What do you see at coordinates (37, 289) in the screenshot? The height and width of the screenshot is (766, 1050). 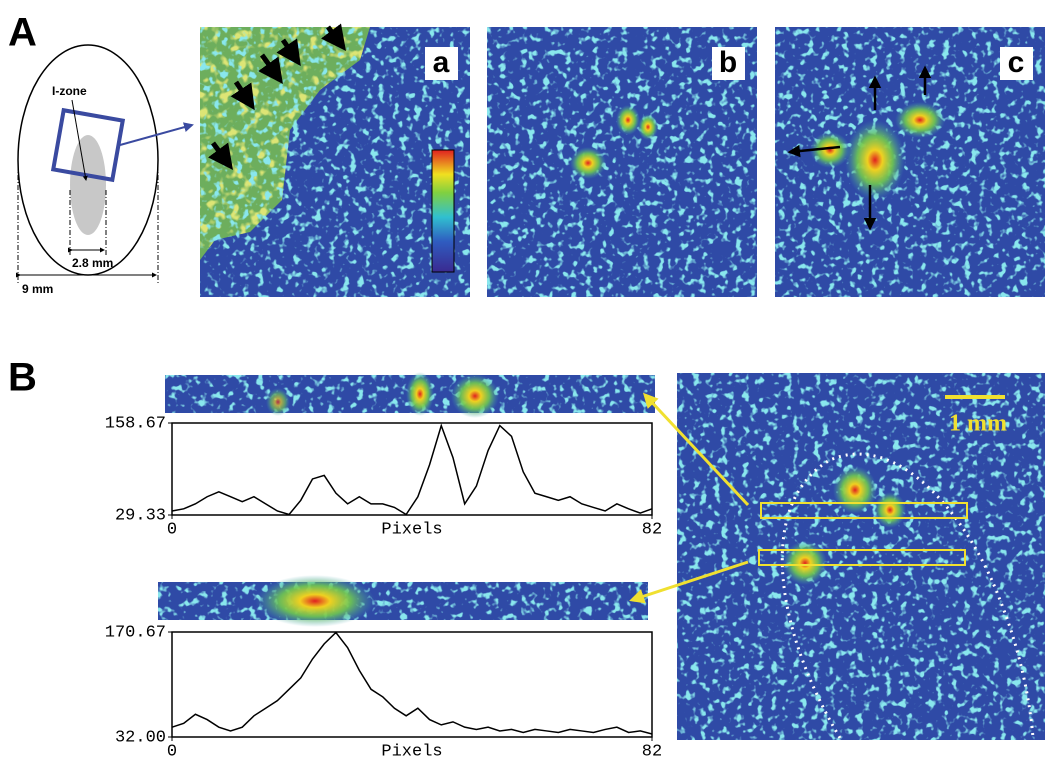 I see `outer-width: 9 mm` at bounding box center [37, 289].